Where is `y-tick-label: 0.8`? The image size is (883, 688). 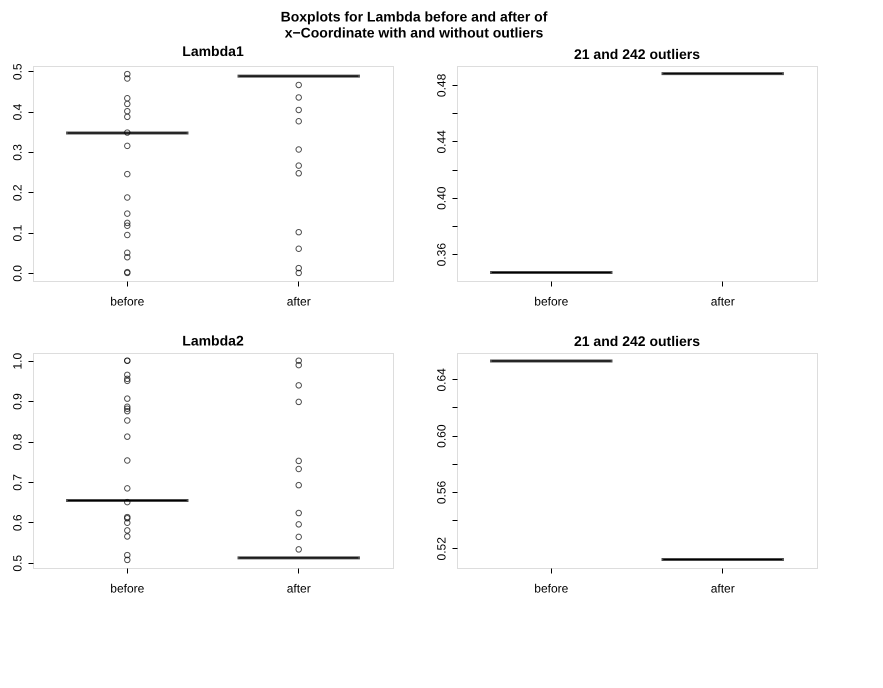
y-tick-label: 0.8 is located at coordinates (17, 441).